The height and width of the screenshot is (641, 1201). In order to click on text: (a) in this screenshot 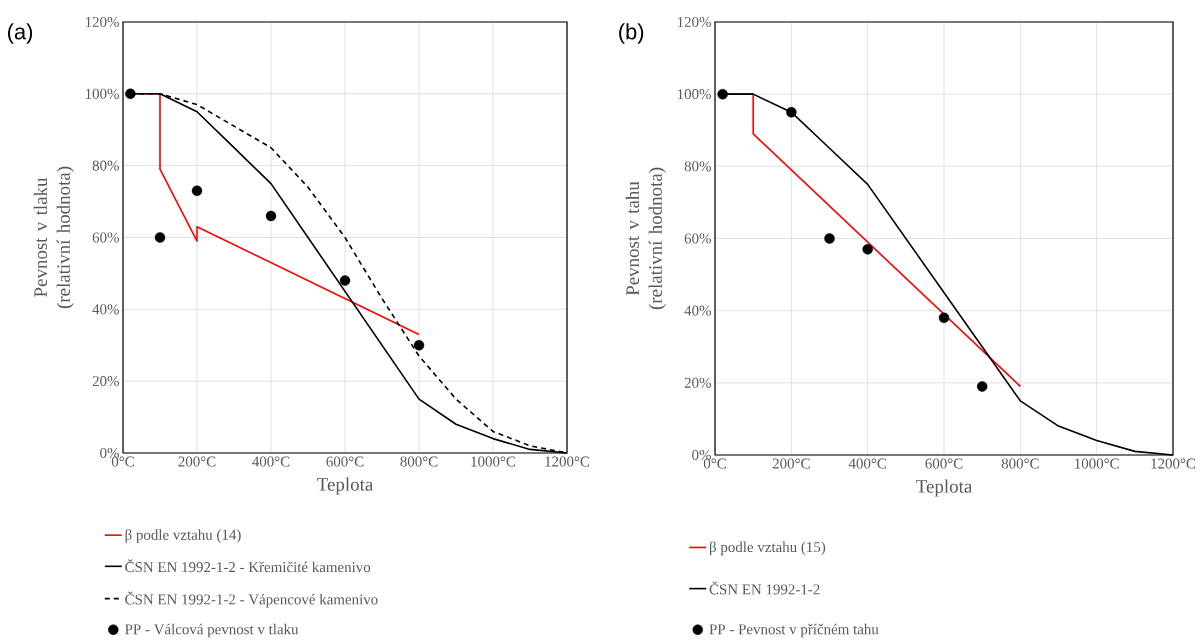, I will do `click(20, 33)`.